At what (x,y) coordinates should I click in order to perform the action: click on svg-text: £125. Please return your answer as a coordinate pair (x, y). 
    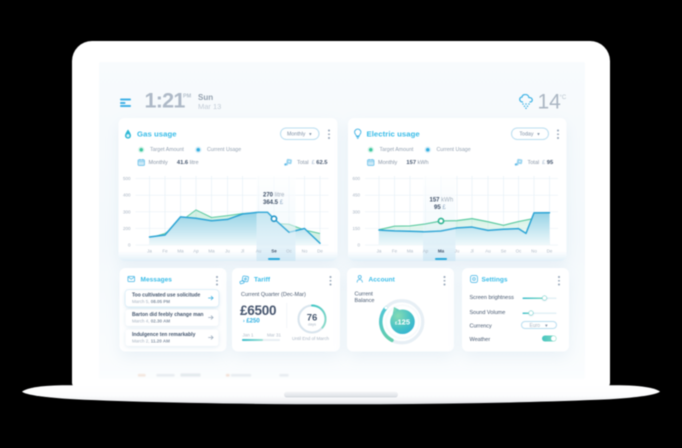
    Looking at the image, I should click on (402, 322).